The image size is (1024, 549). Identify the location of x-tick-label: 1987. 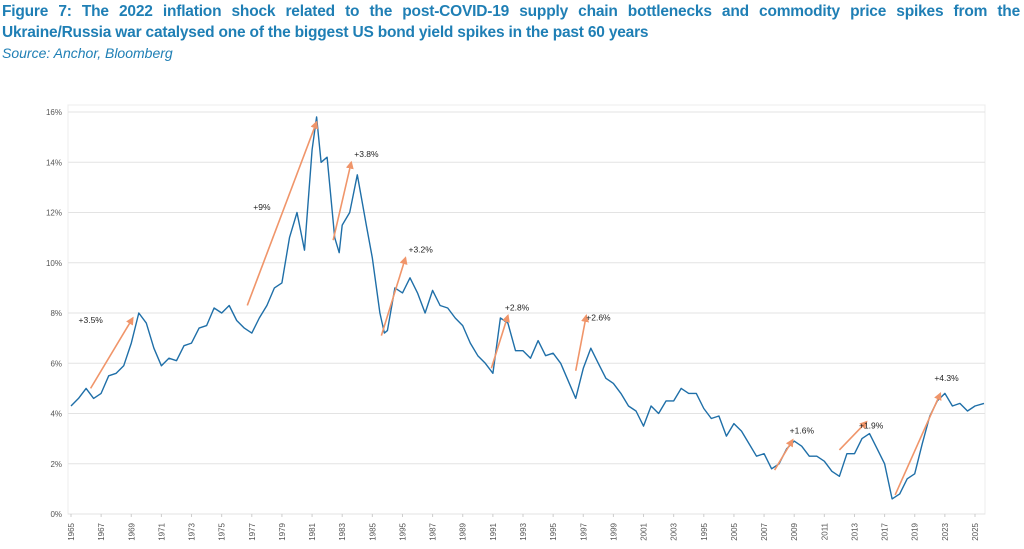
(433, 531).